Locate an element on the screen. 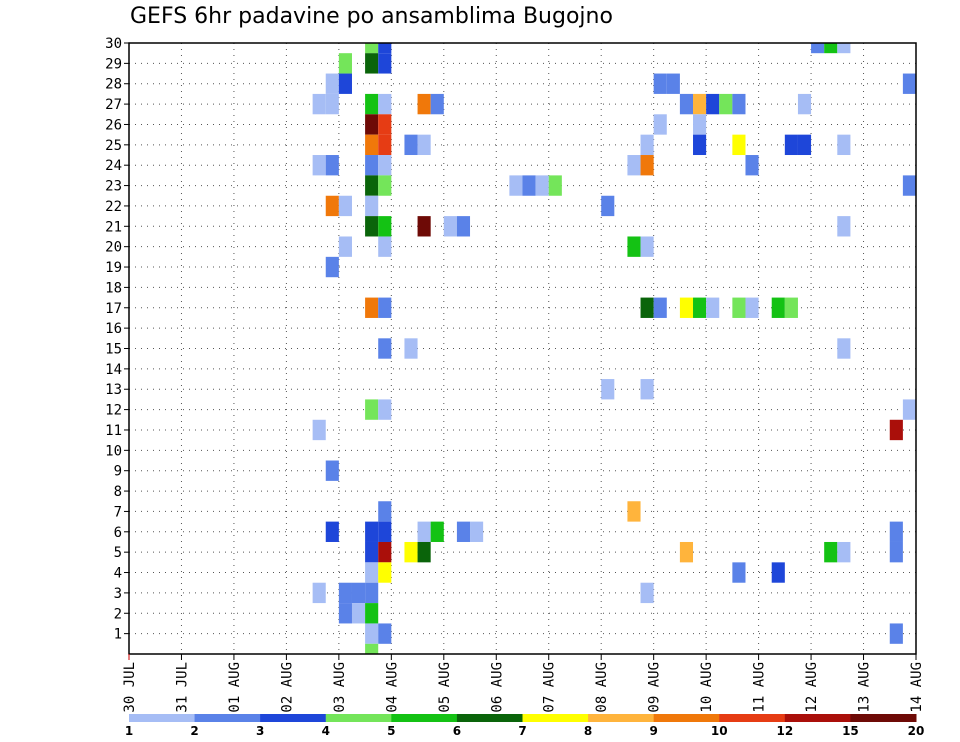 The height and width of the screenshot is (742, 960). colorbar-label: 3 is located at coordinates (260, 731).